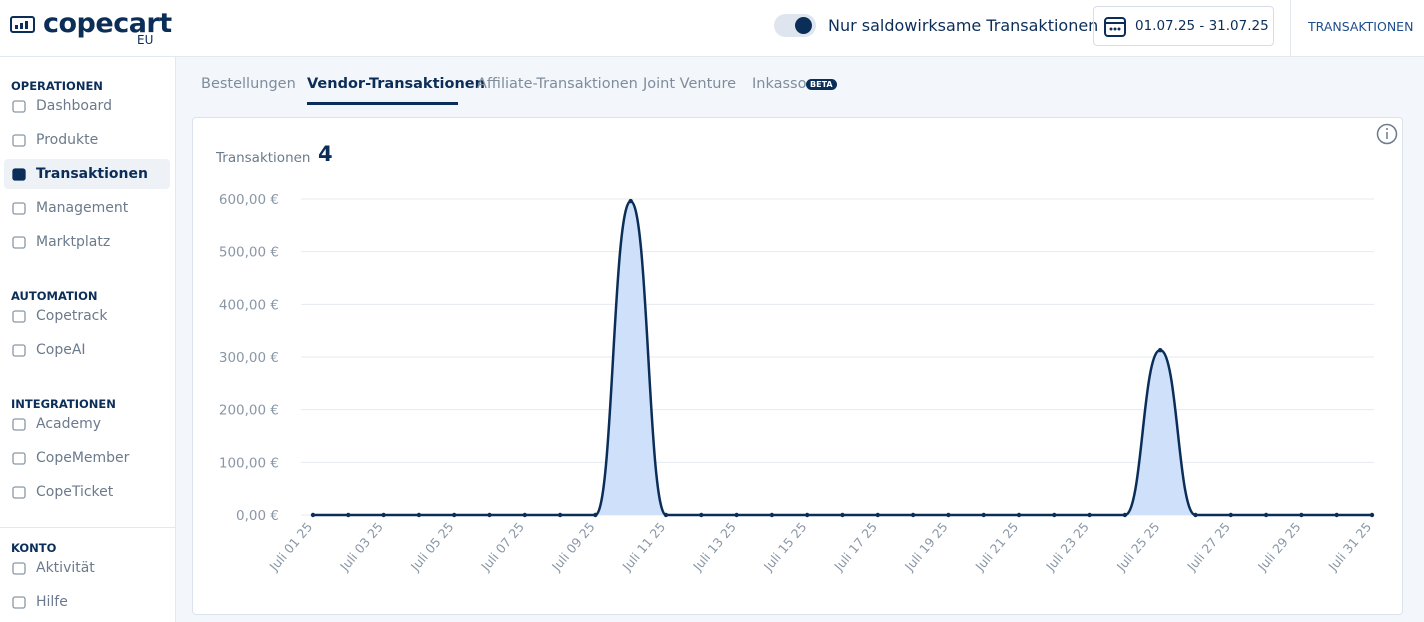 The height and width of the screenshot is (622, 1424). Describe the element at coordinates (1361, 26) in the screenshot. I see `nav-link: TRANSAKTIONEN` at that location.